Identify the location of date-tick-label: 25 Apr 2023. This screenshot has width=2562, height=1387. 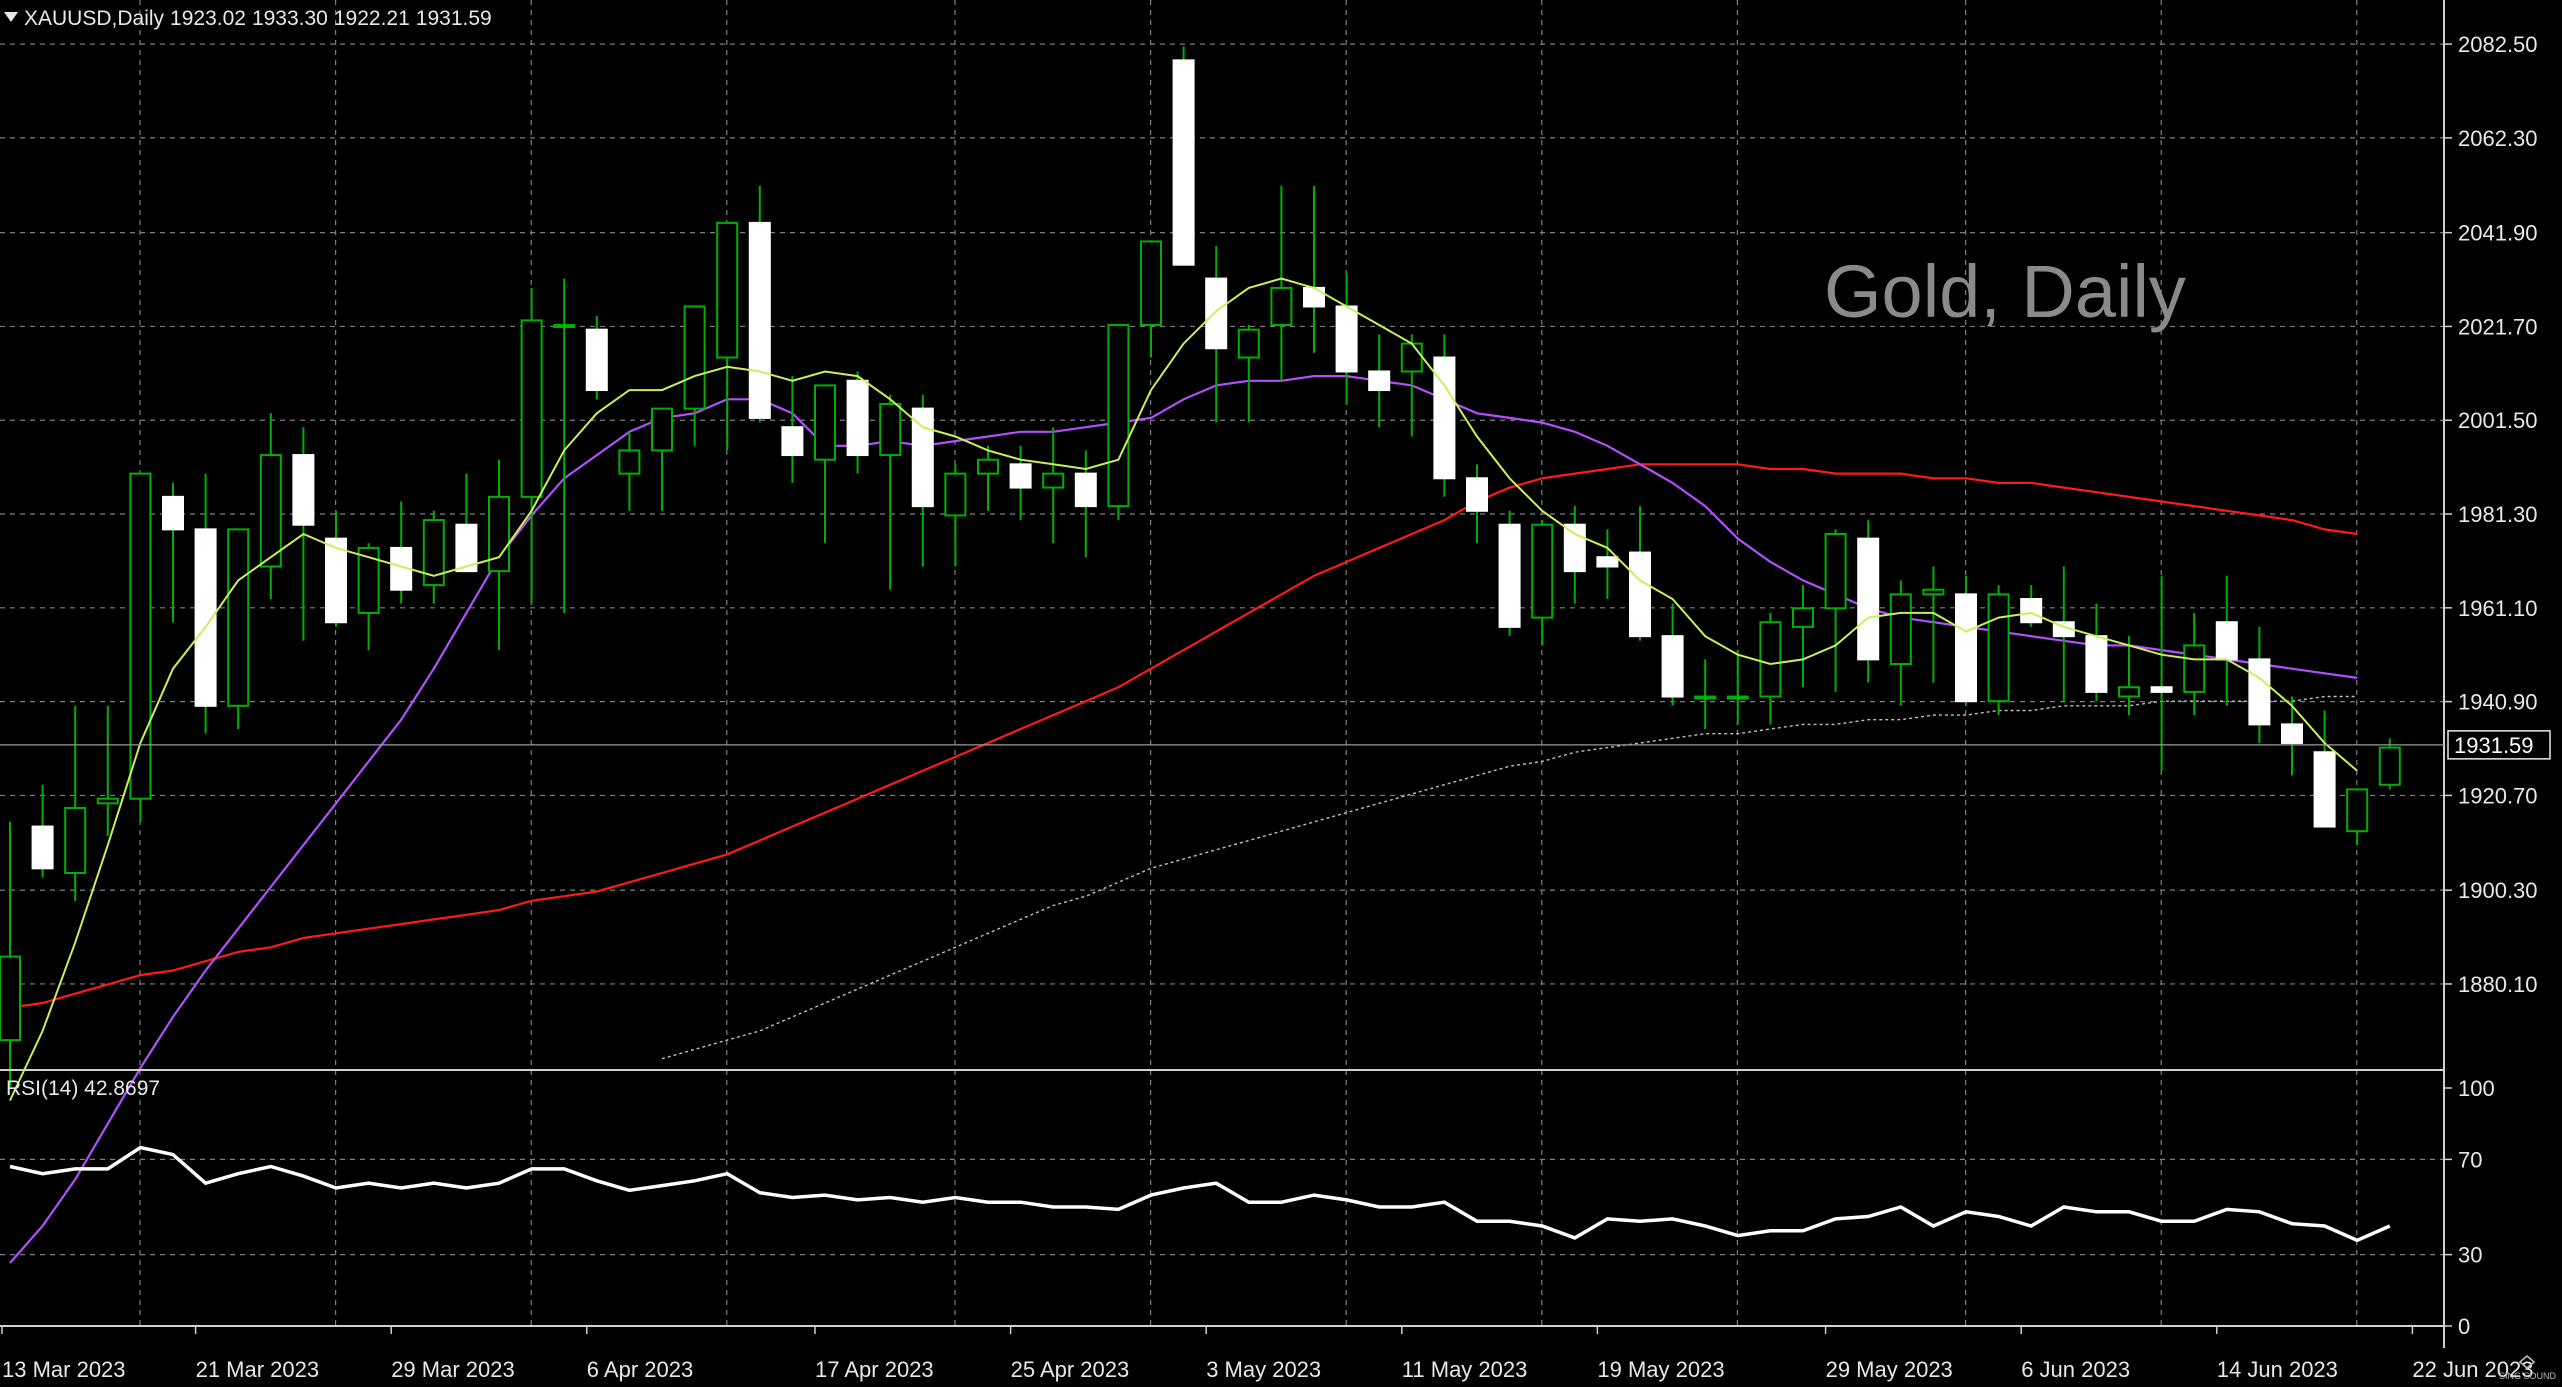
(1070, 1369).